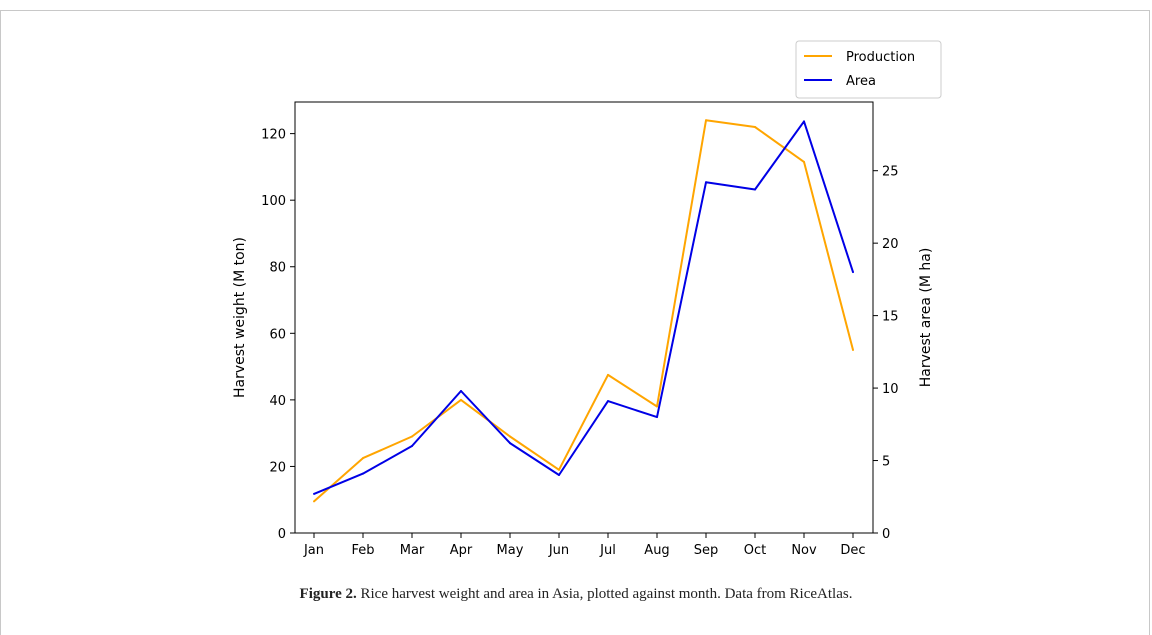 The height and width of the screenshot is (635, 1152). I want to click on x-tick-label: Jun, so click(558, 550).